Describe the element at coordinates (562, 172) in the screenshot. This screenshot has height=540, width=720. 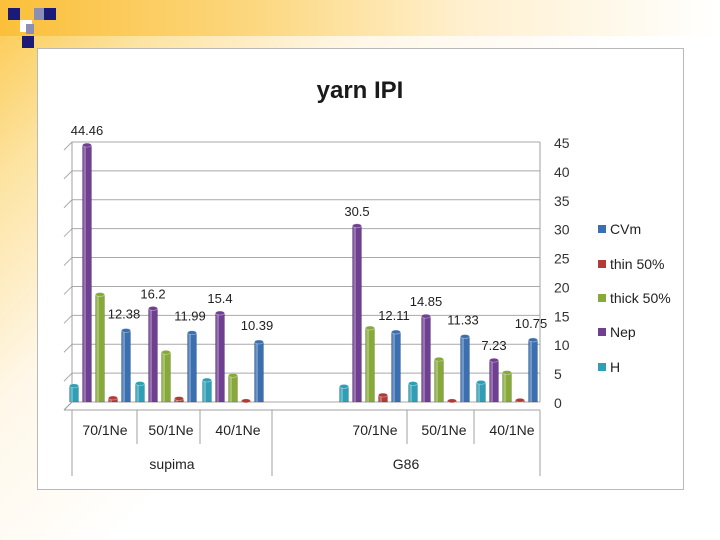
I see `y-tick-label: 40` at that location.